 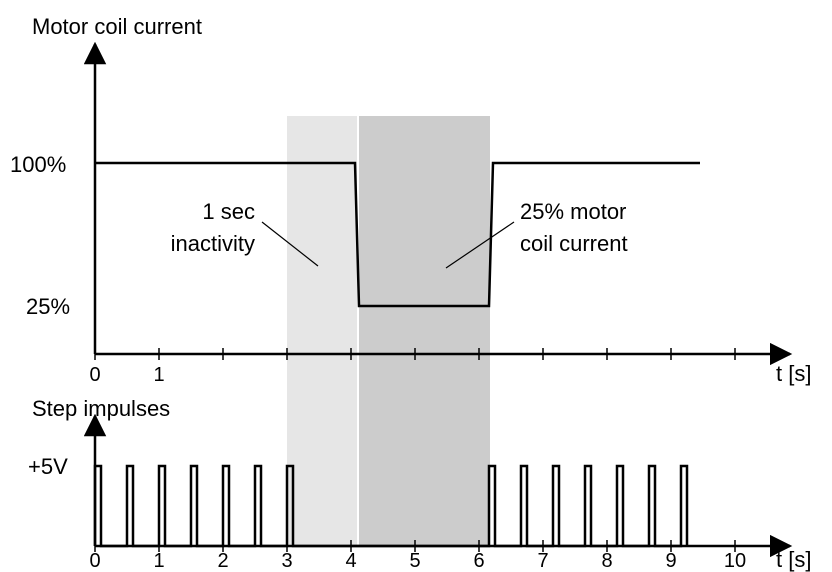 What do you see at coordinates (38, 164) in the screenshot?
I see `level-100-label: 100%` at bounding box center [38, 164].